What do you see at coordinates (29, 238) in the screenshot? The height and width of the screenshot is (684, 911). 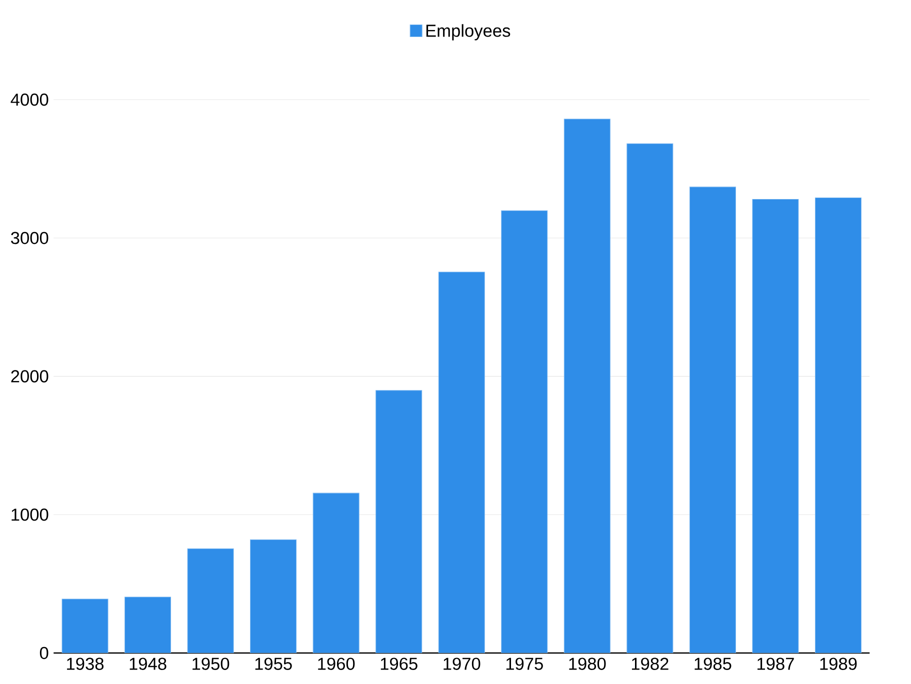 I see `y-tick-label: 3000` at bounding box center [29, 238].